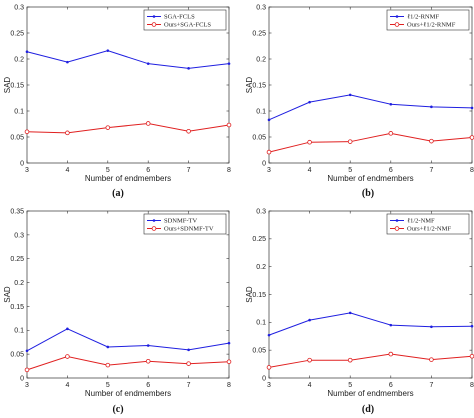 Image resolution: width=474 pixels, height=418 pixels. What do you see at coordinates (179, 17) in the screenshot?
I see `legend-label: SGA-FCLS` at bounding box center [179, 17].